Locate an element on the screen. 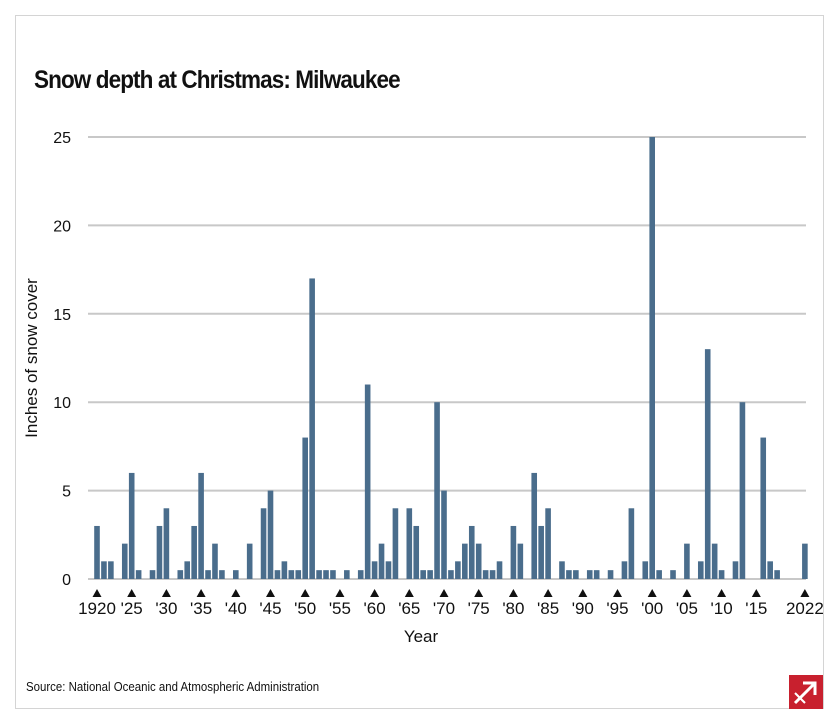  x-tick-label: 1920 is located at coordinates (97, 608).